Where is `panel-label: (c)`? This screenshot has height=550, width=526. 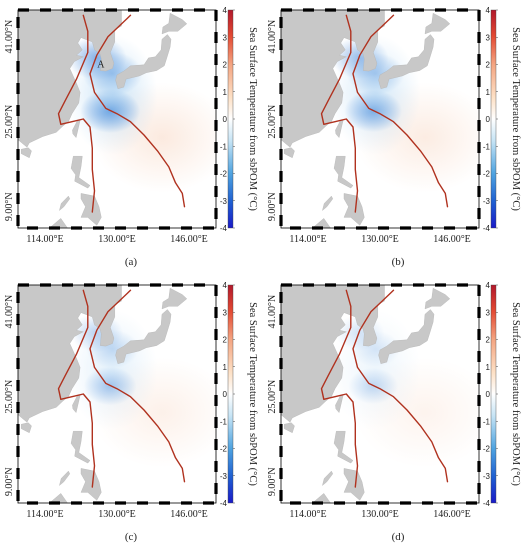
panel-label: (c) is located at coordinates (131, 537).